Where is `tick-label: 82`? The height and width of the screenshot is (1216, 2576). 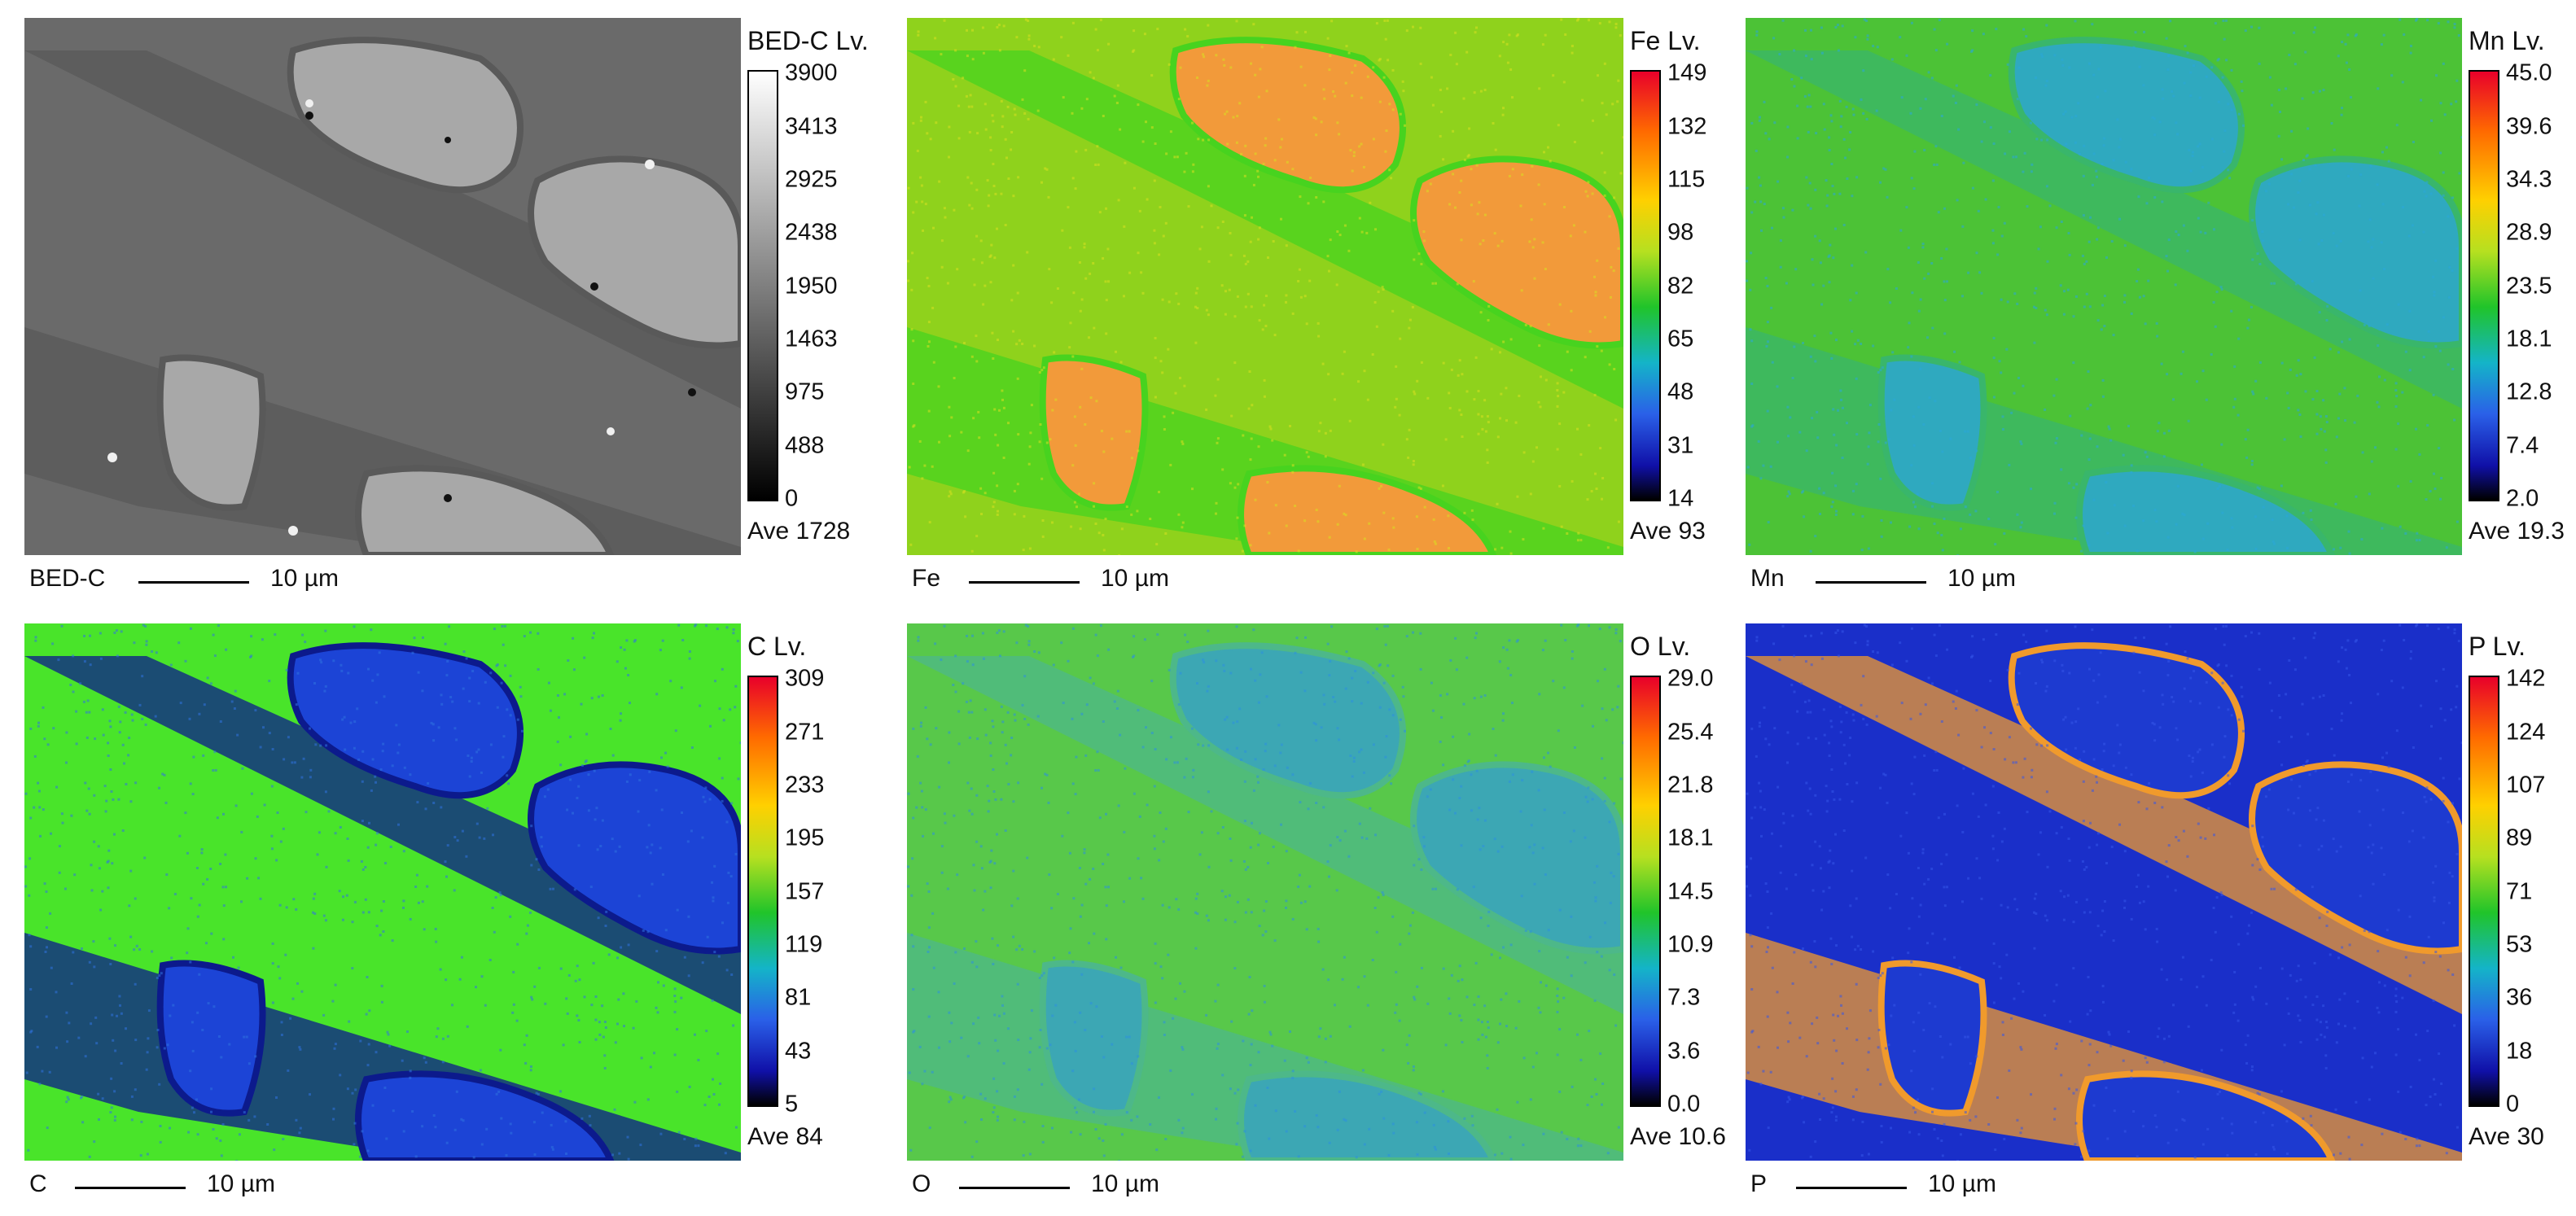 tick-label: 82 is located at coordinates (1680, 286).